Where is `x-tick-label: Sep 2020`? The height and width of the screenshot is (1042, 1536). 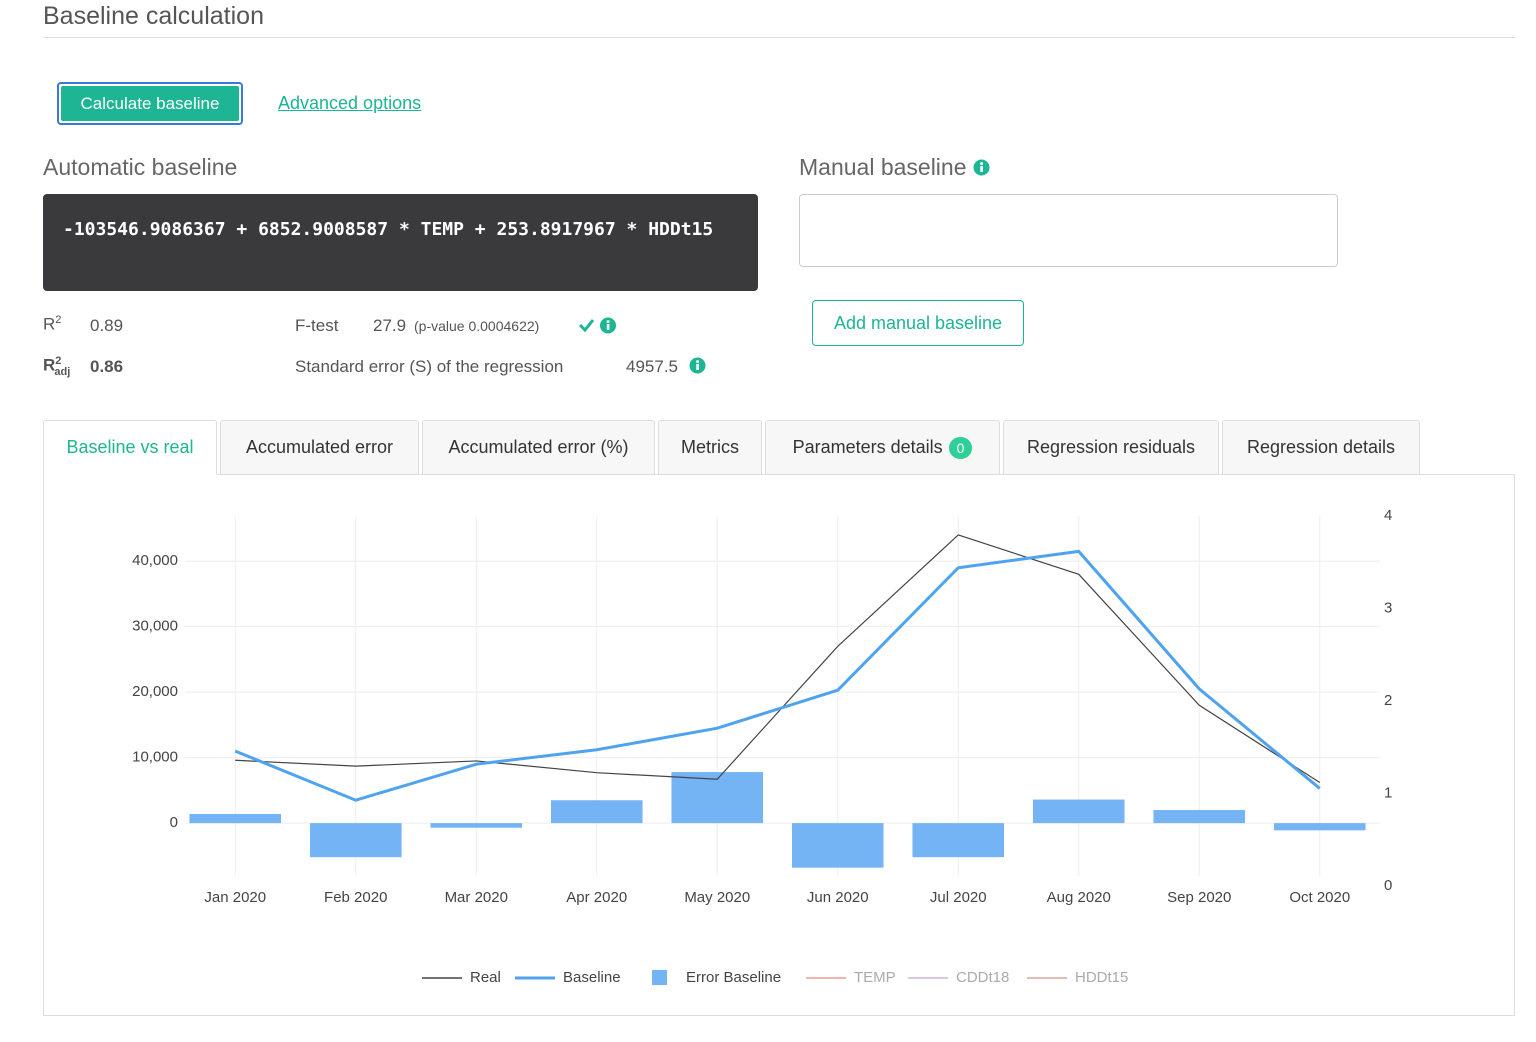 x-tick-label: Sep 2020 is located at coordinates (1199, 897).